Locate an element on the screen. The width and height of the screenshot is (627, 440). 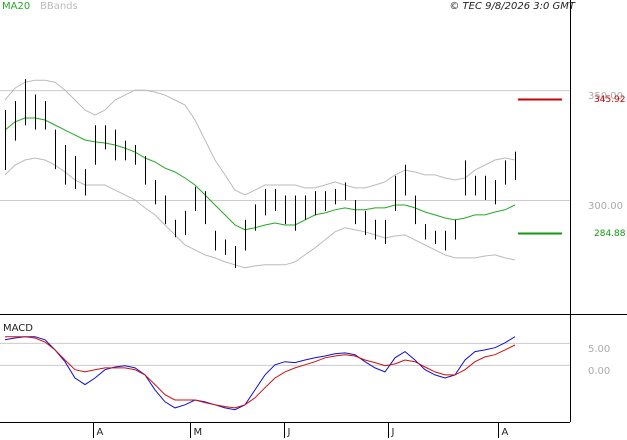
y-tick-label: 350.00 is located at coordinates (605, 96).